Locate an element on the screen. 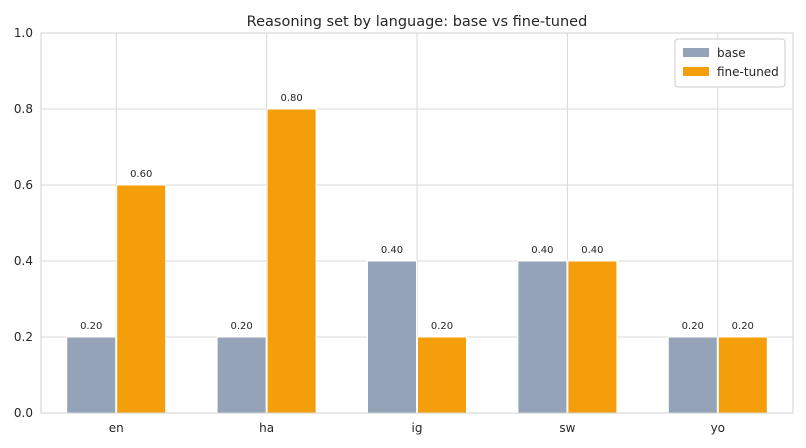 Image resolution: width=806 pixels, height=448 pixels. x-tick-label: ha is located at coordinates (266, 428).